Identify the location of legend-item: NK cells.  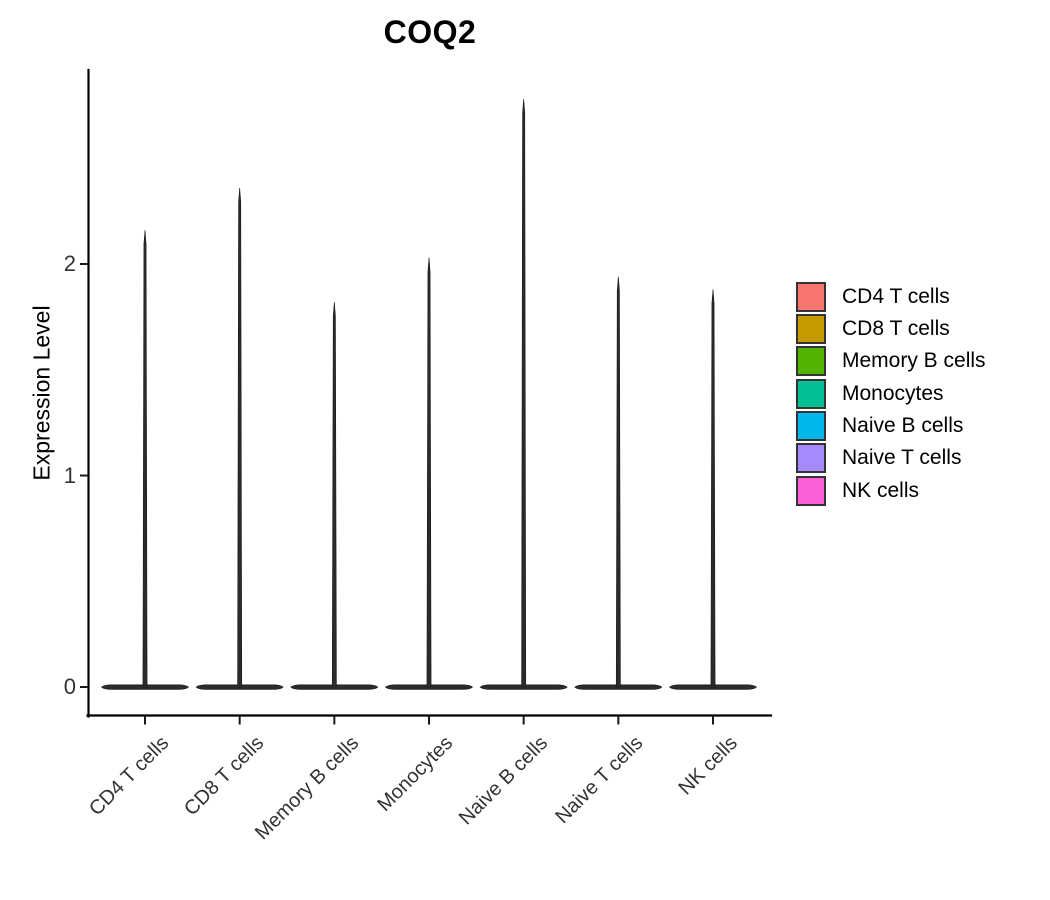
(891, 490).